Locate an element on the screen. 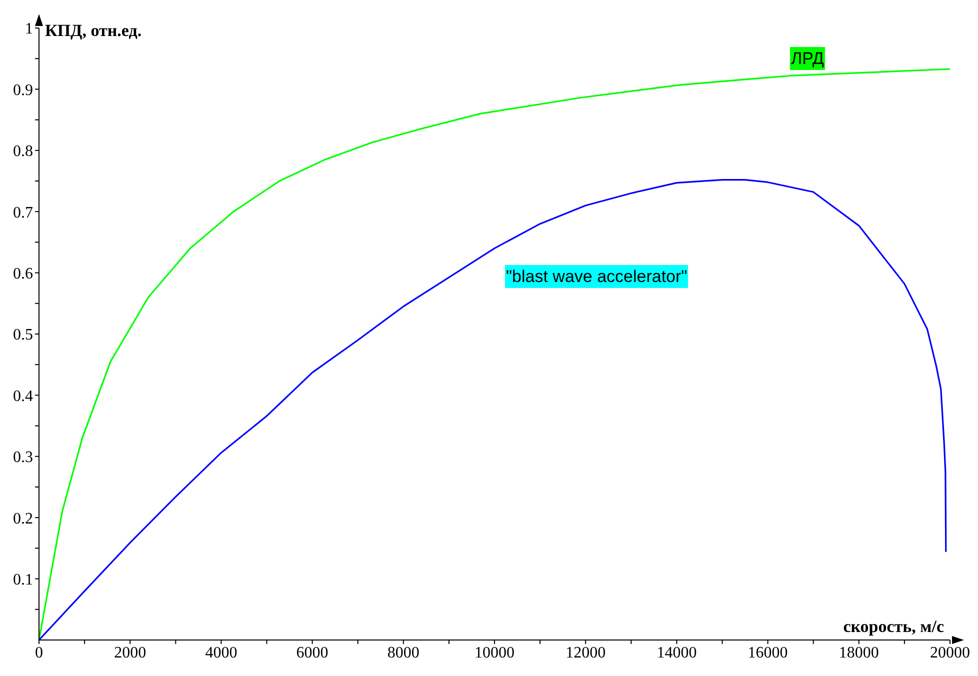 The height and width of the screenshot is (676, 978). y-tick-label: 0.8 is located at coordinates (23, 151).